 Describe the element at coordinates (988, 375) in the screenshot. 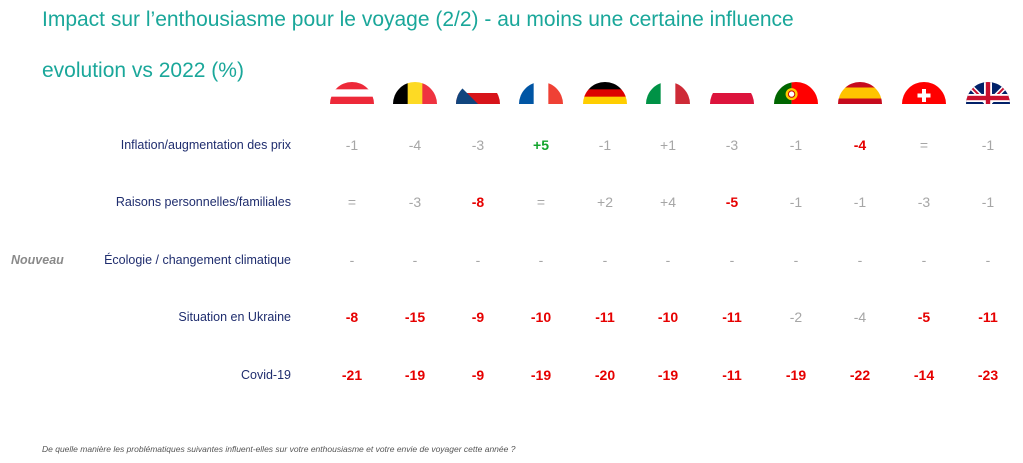

I see `value-cell: -23` at that location.